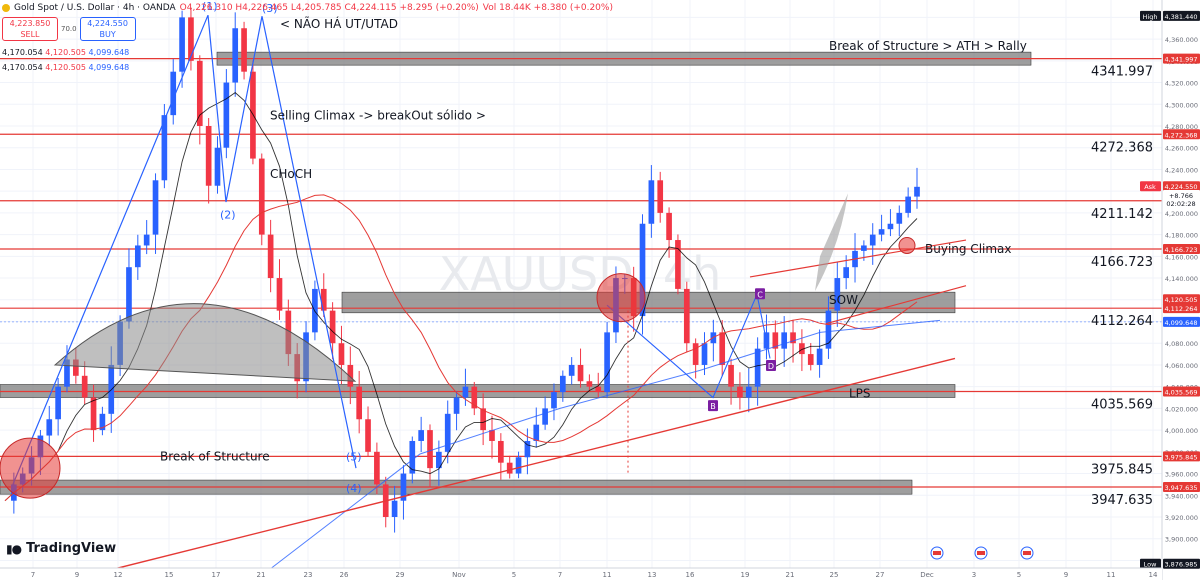  What do you see at coordinates (65, 52) in the screenshot?
I see `indicator-row-1: 4,170.054 4,120.505 4,099.648` at bounding box center [65, 52].